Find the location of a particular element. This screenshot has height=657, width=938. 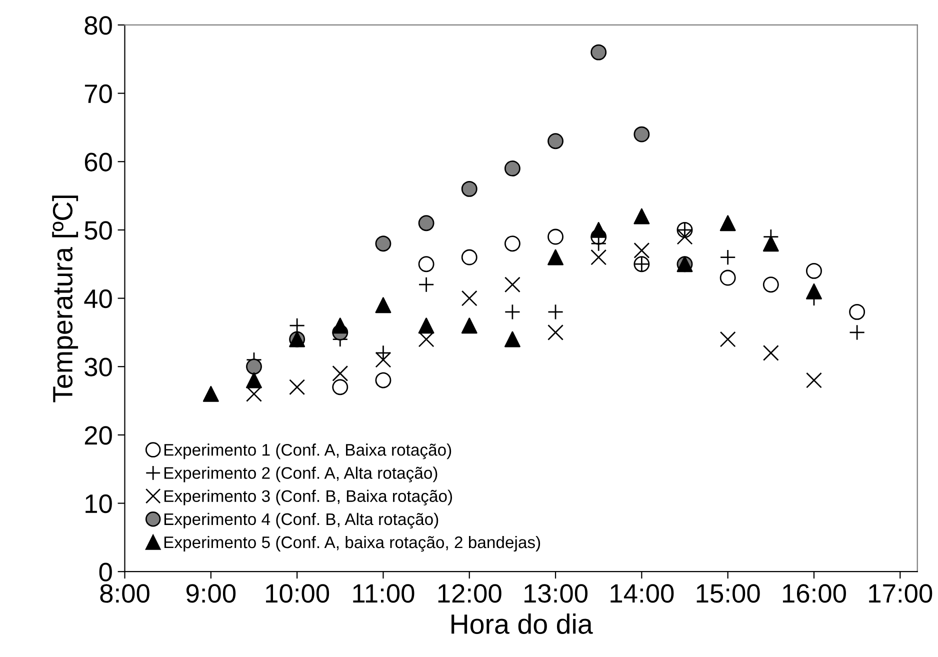

y-tick-label: 70 is located at coordinates (98, 94).